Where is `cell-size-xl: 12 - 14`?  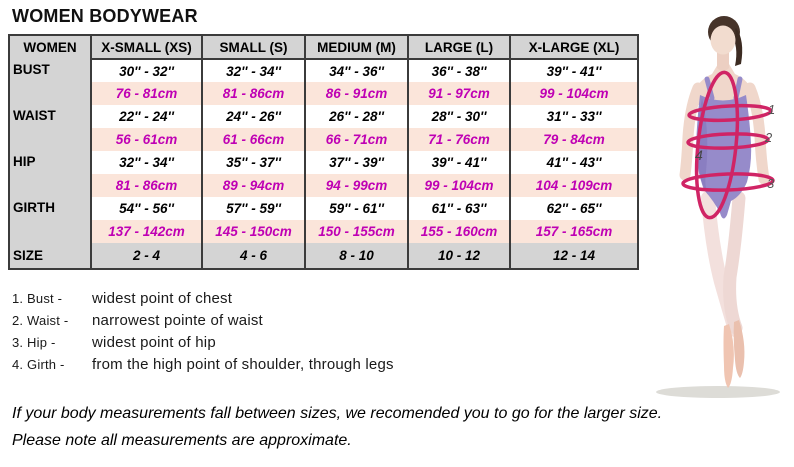
cell-size-xl: 12 - 14 is located at coordinates (574, 256).